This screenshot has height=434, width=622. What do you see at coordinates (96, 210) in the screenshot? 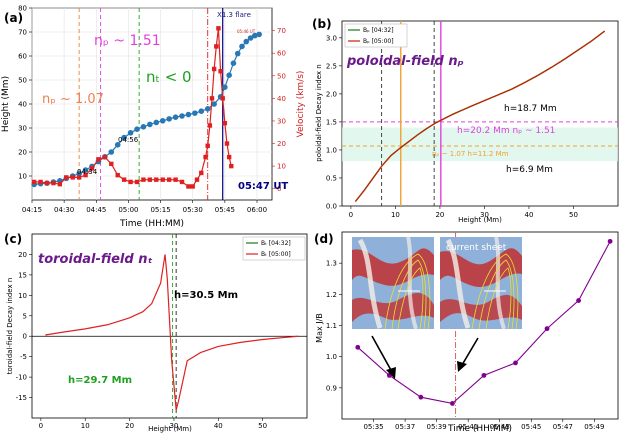
I see `panel-a-xtick-label: 04:45` at bounding box center [96, 210].